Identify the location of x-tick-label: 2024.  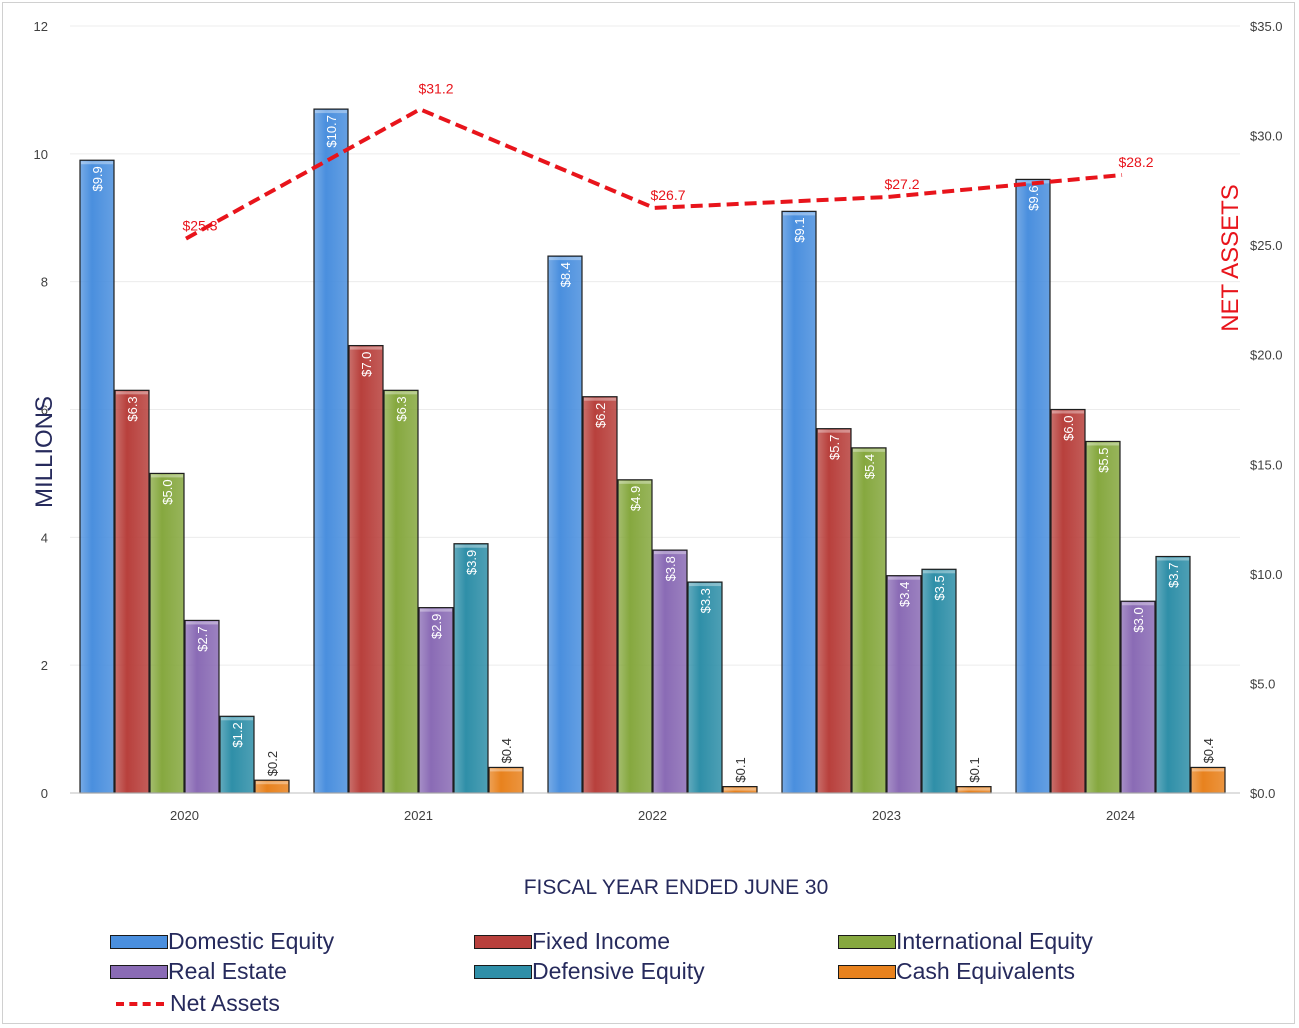
(1120, 815).